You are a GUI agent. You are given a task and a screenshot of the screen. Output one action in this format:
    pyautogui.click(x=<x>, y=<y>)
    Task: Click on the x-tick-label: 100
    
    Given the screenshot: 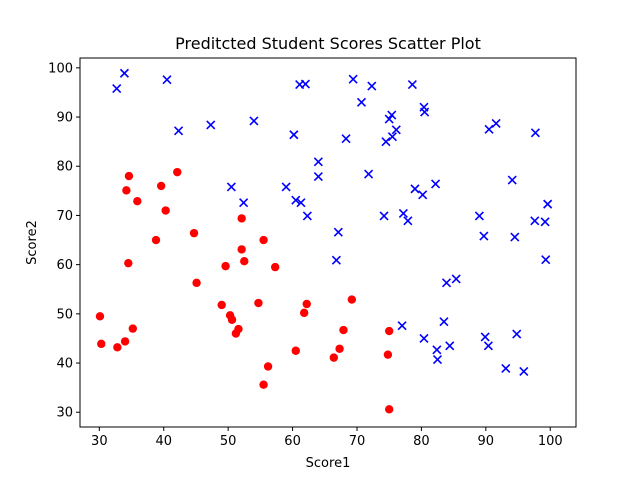 What is the action you would take?
    pyautogui.click(x=550, y=441)
    